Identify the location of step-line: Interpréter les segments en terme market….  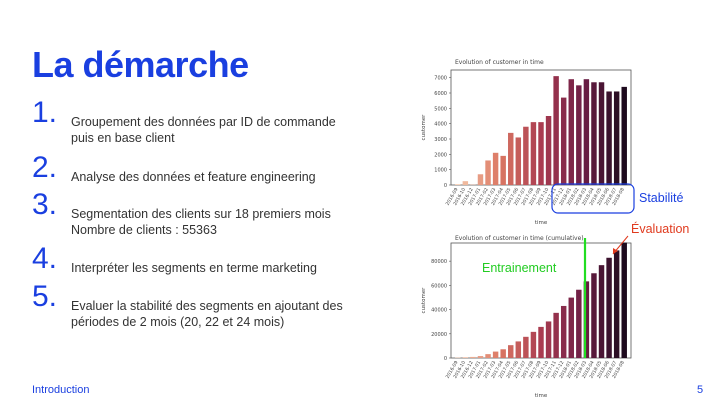
(194, 268).